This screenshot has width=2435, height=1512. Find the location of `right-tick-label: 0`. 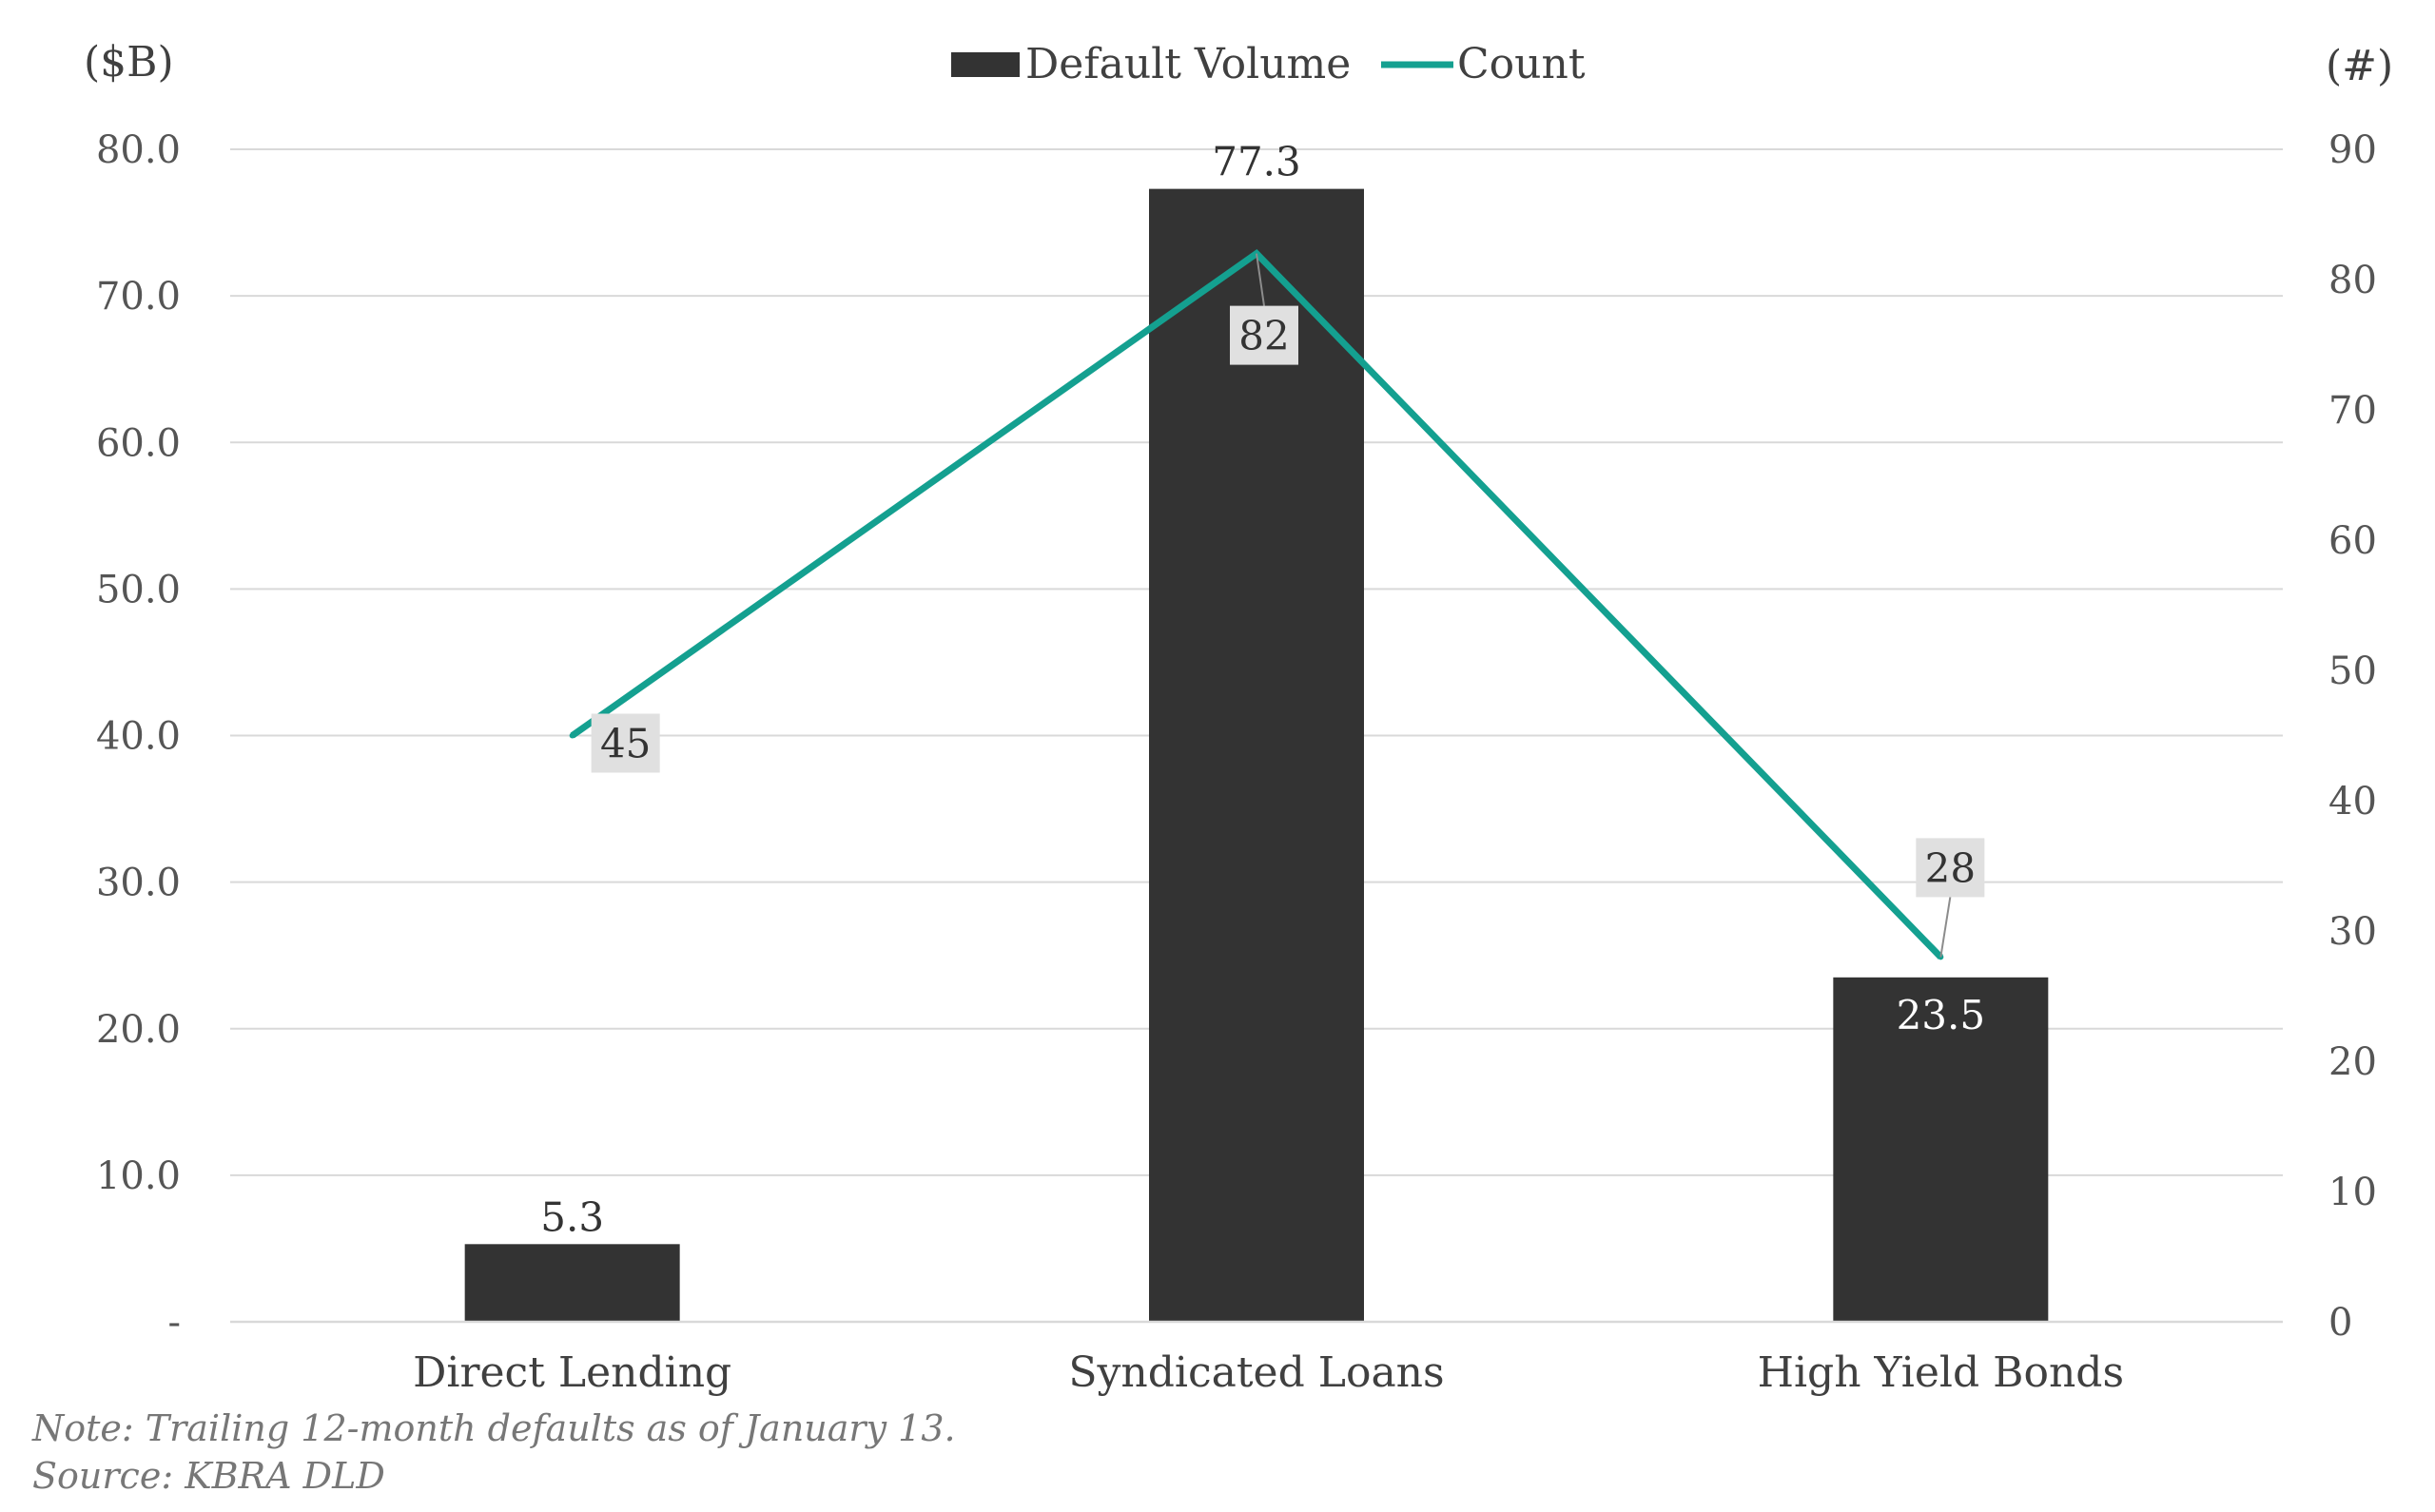

right-tick-label: 0 is located at coordinates (2340, 1323).